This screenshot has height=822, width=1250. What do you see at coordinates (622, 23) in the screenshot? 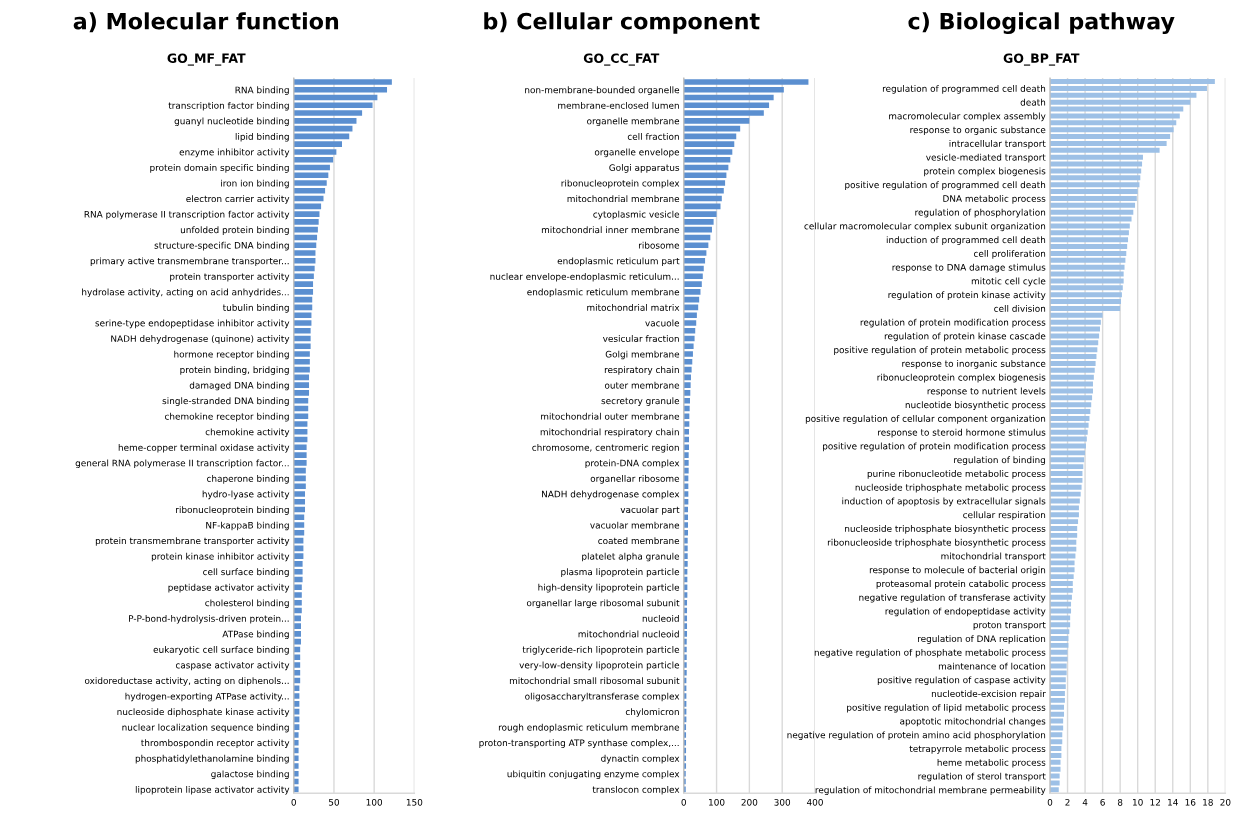
I see `chart-title: b) Cellular component` at bounding box center [622, 23].